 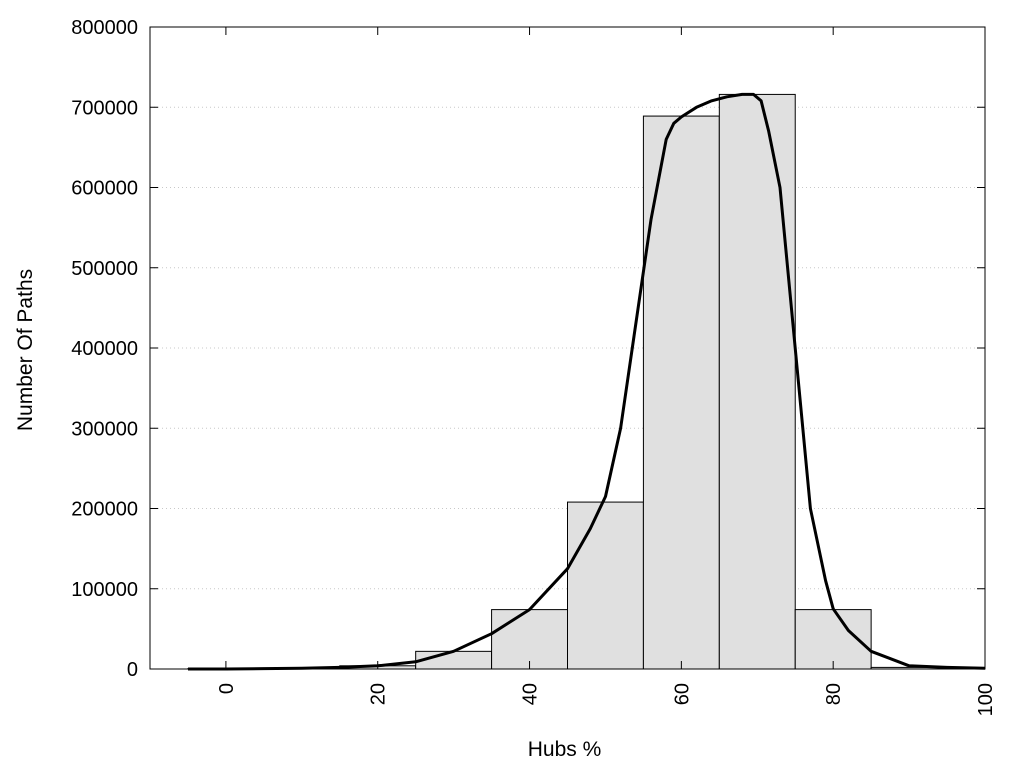 What do you see at coordinates (606, 699) in the screenshot?
I see `x-tick-labels: 0 20 40 60 80 100` at bounding box center [606, 699].